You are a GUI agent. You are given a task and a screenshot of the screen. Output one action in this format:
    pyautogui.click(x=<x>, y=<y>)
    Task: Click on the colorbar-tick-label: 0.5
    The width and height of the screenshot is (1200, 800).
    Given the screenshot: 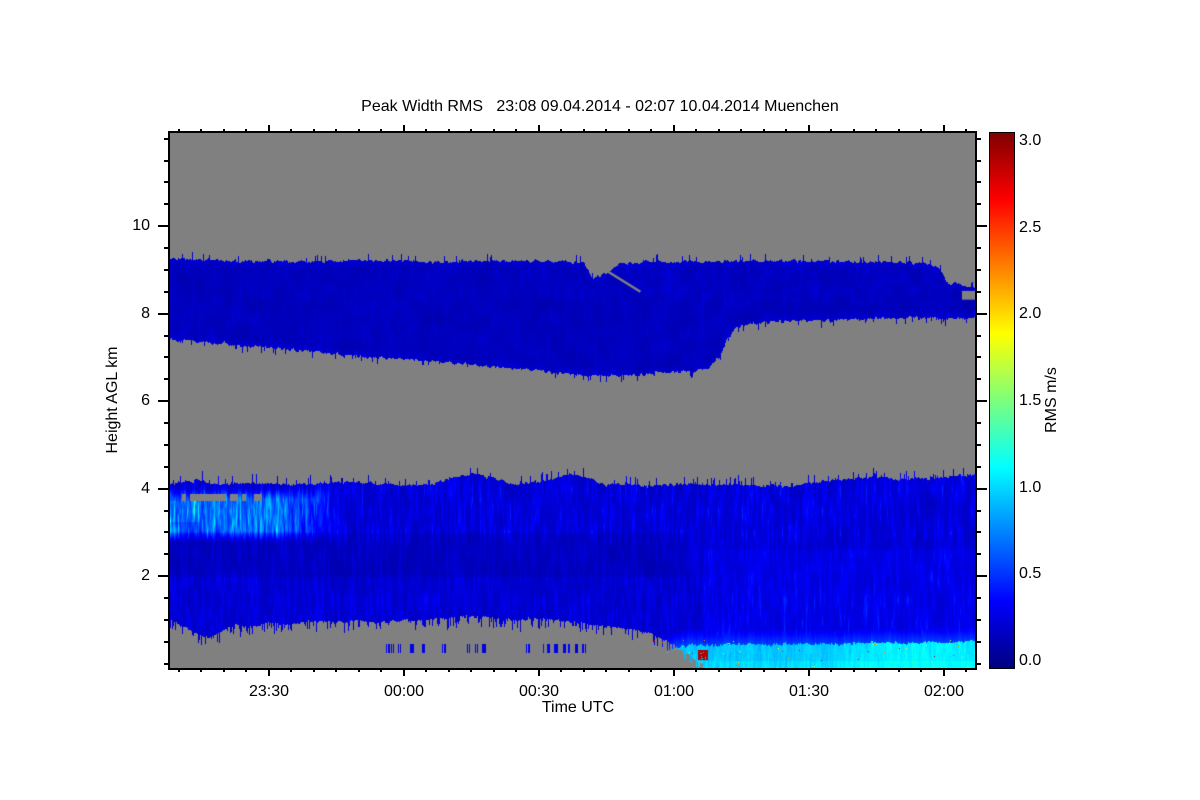 What is the action you would take?
    pyautogui.click(x=1030, y=573)
    